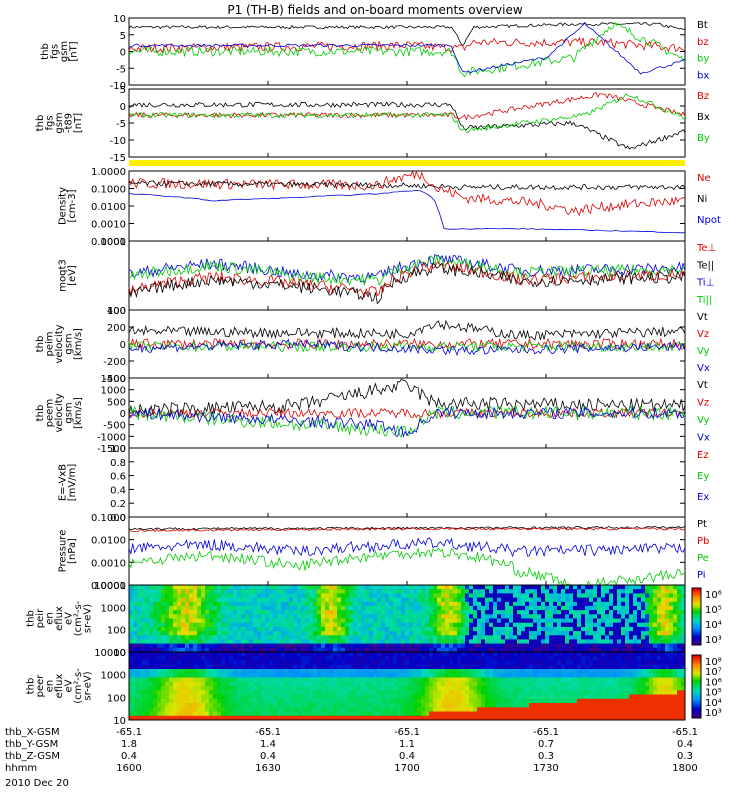 Image resolution: width=750 pixels, height=800 pixels. I want to click on y-tick-label: 0.0100, so click(108, 541).